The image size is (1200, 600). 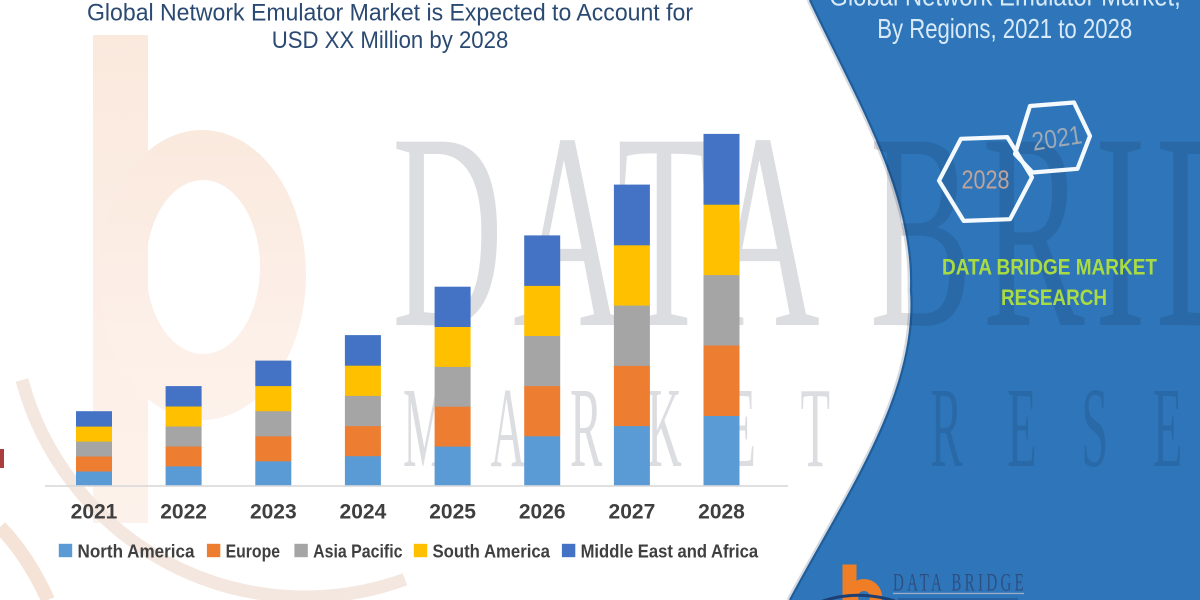 What do you see at coordinates (1005, 6) in the screenshot?
I see `svg-text:Global Network Emulator Market: Global Network Emulator Market,` at bounding box center [1005, 6].